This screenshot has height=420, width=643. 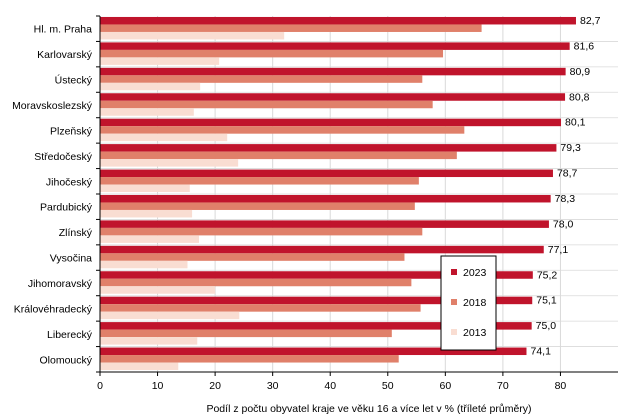 I want to click on value-label-kralovehradecky: 75,1, so click(x=546, y=301).